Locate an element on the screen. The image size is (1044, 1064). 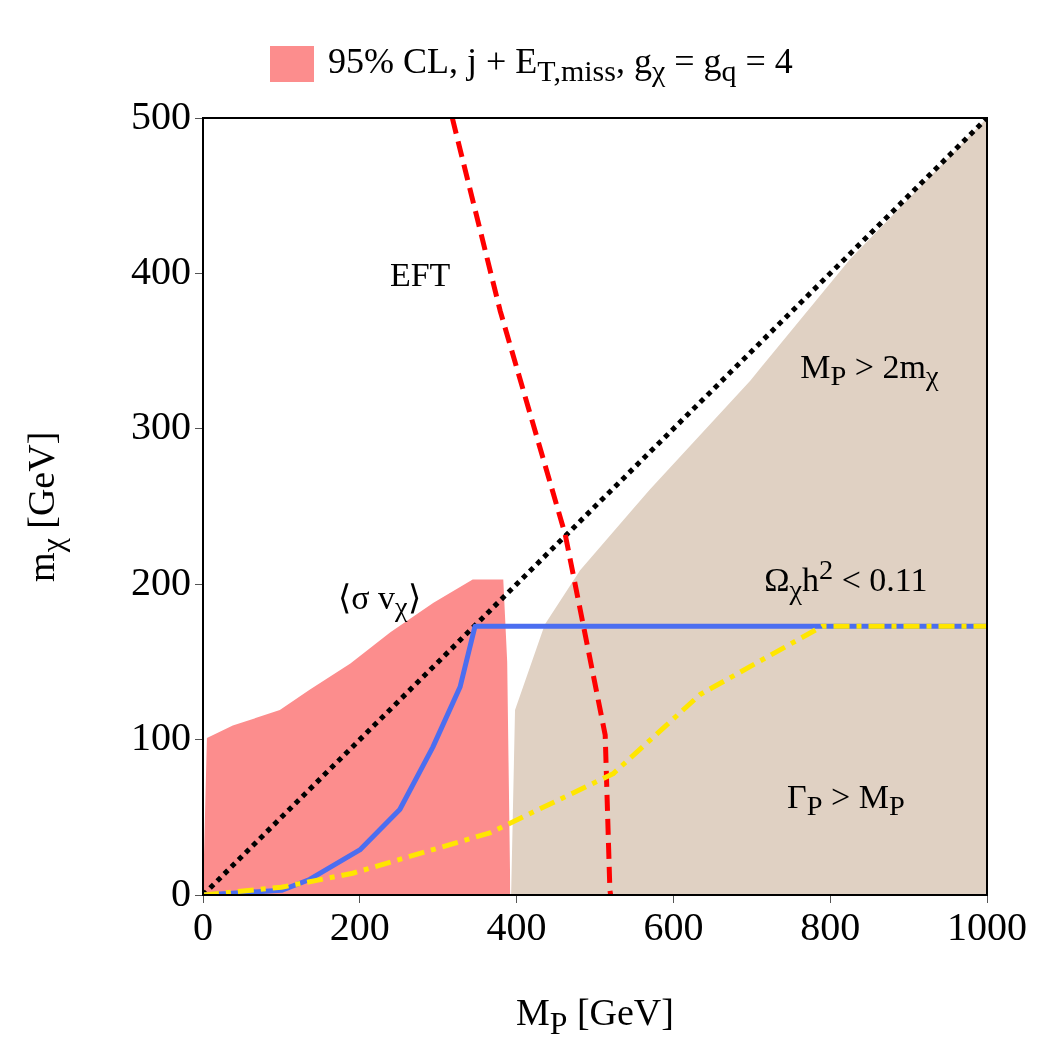
y-tick-label: 300 is located at coordinates (161, 426).